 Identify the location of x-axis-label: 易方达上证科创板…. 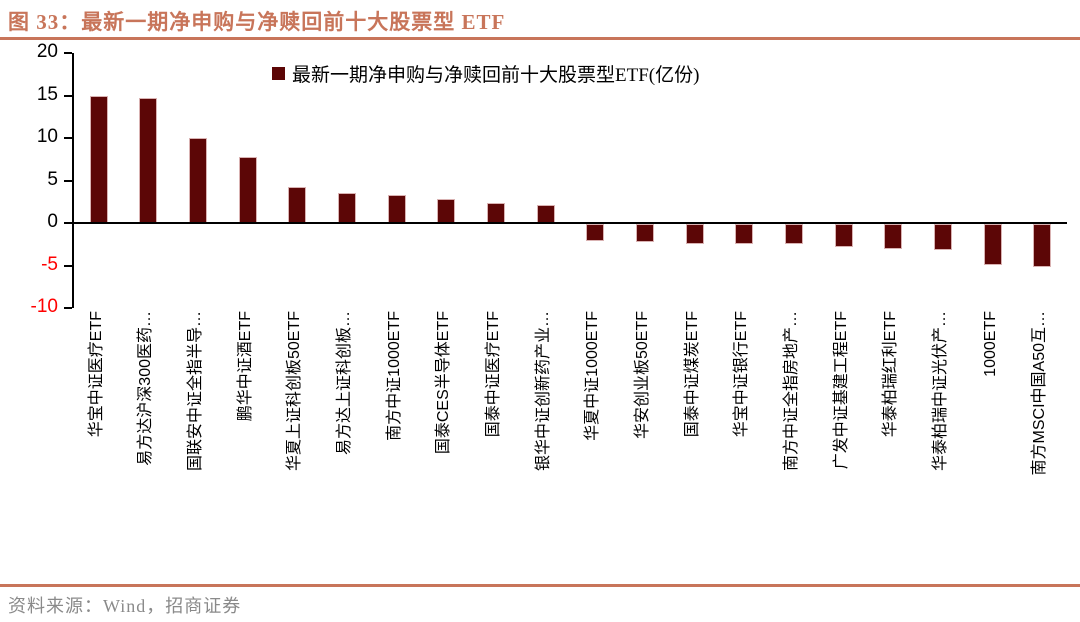
(345, 383).